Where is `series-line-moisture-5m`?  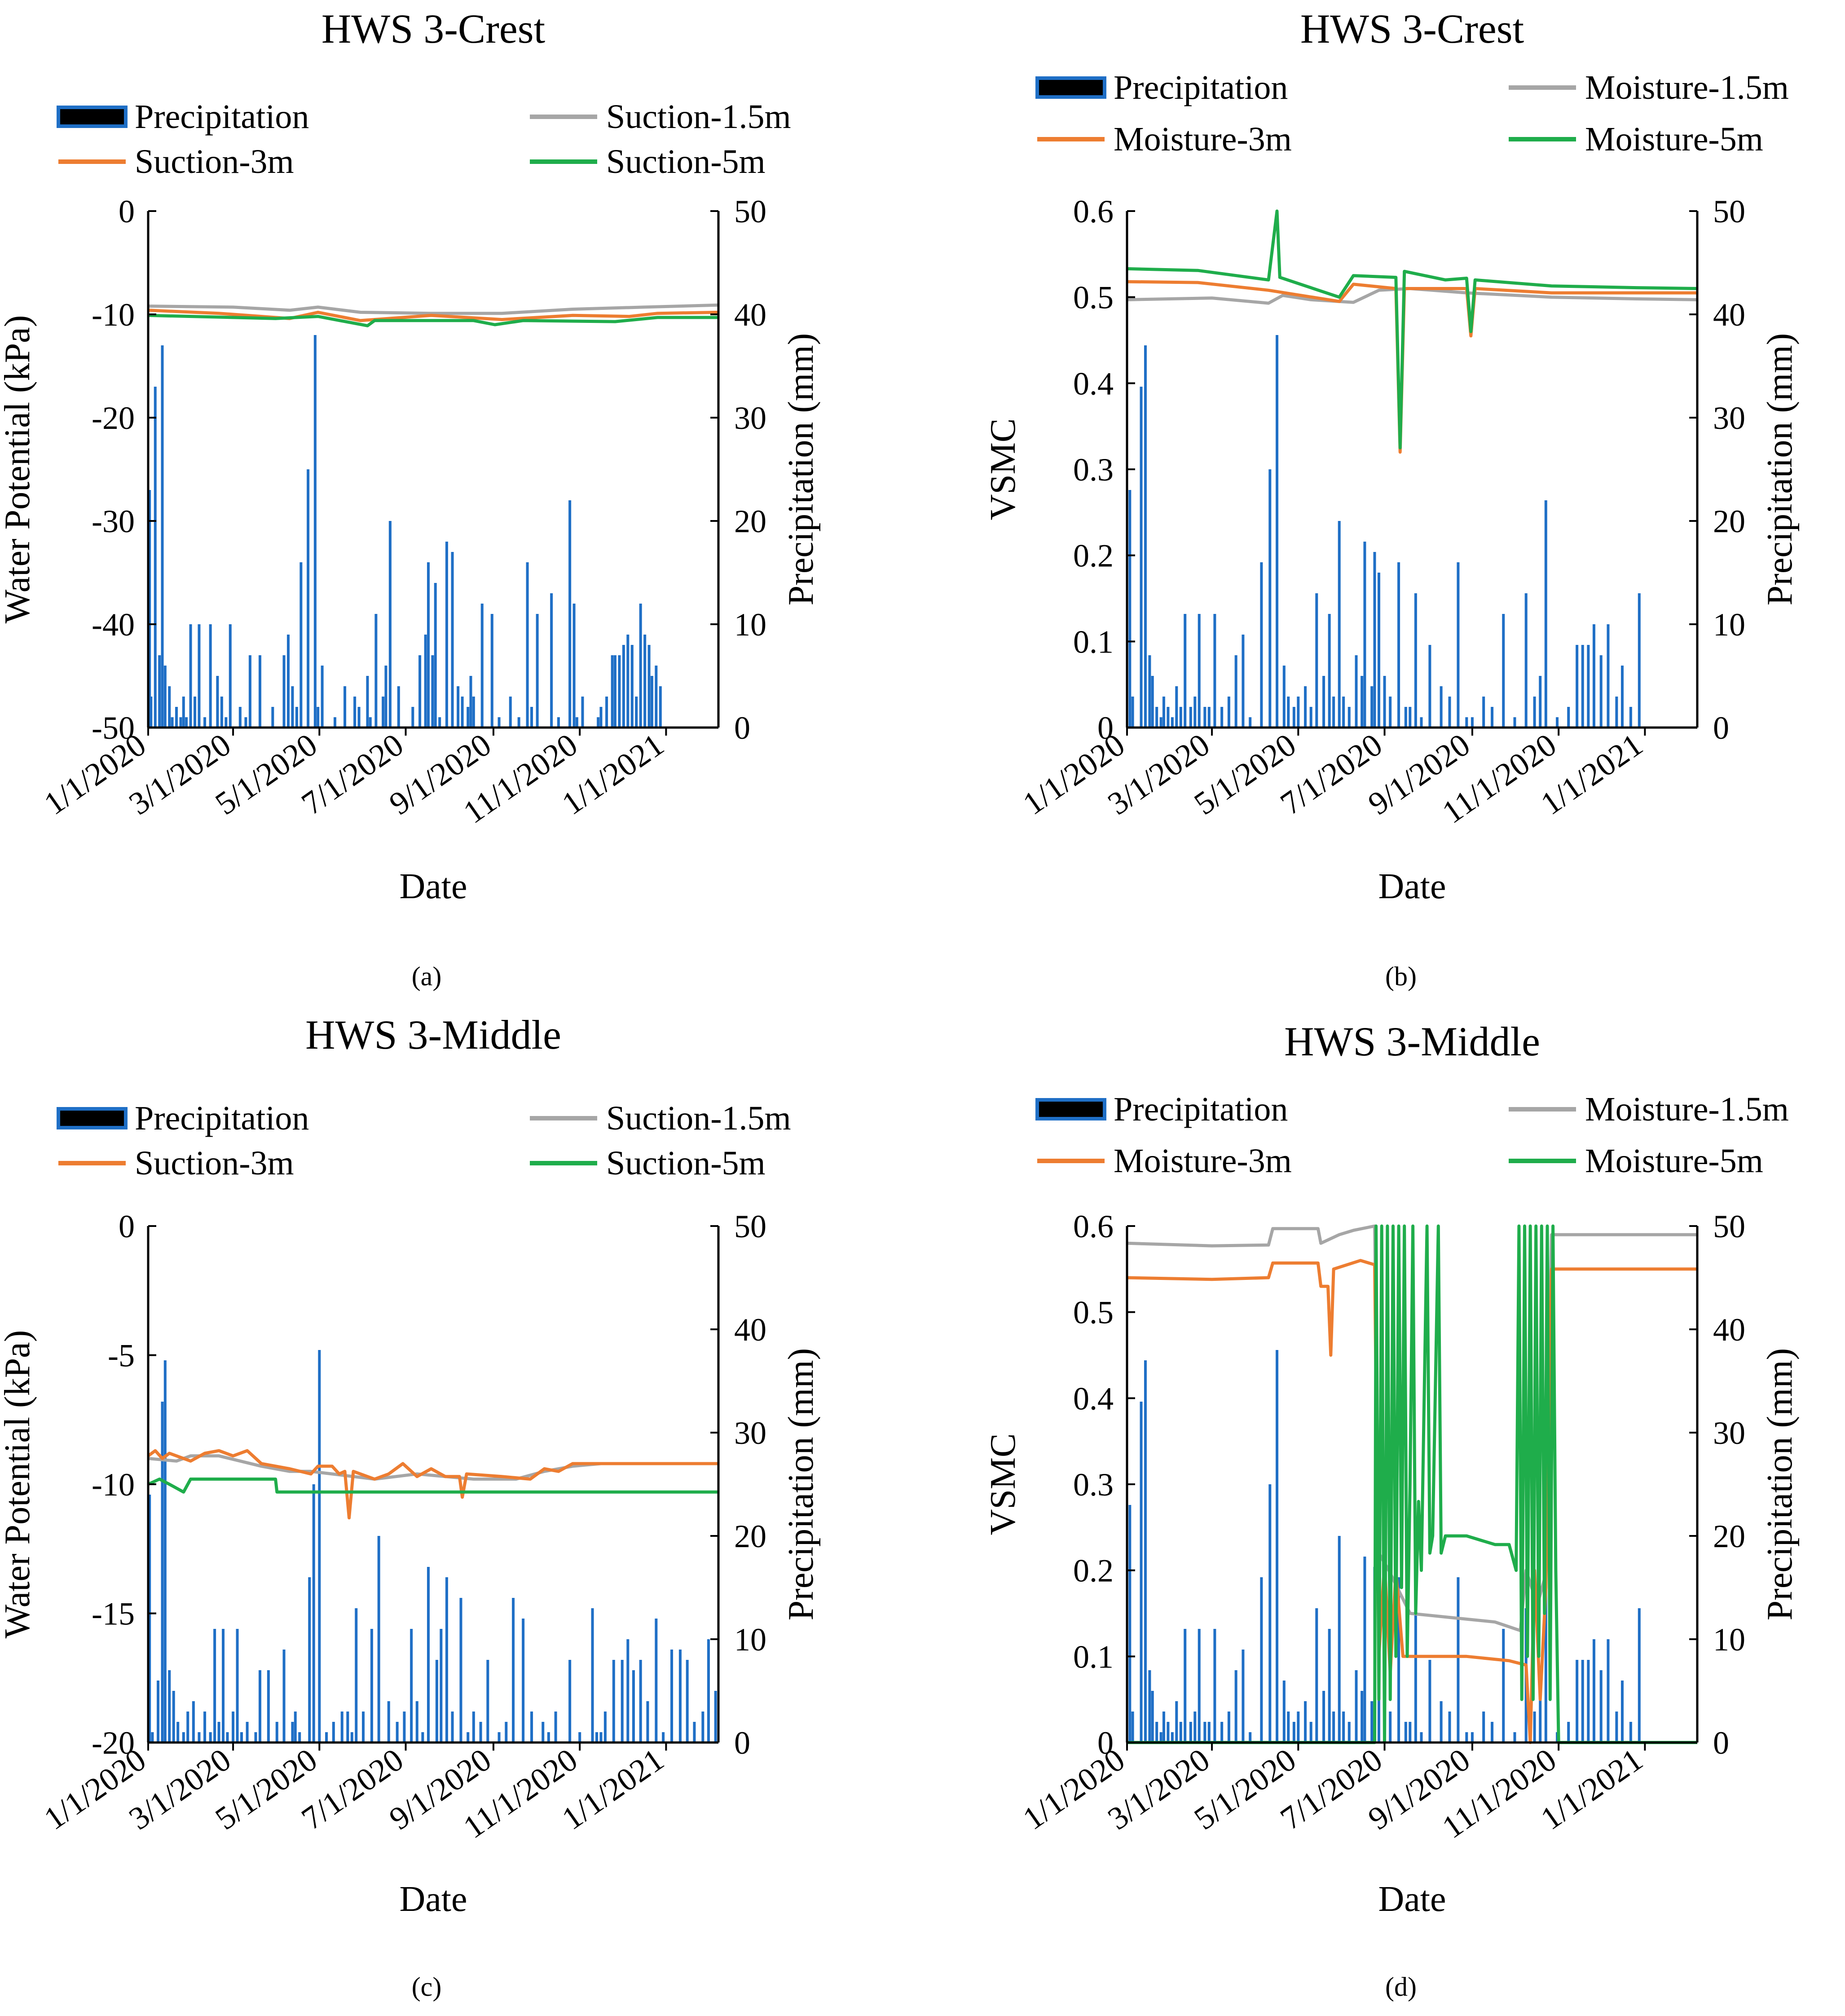
series-line-moisture-5m is located at coordinates (1412, 1484).